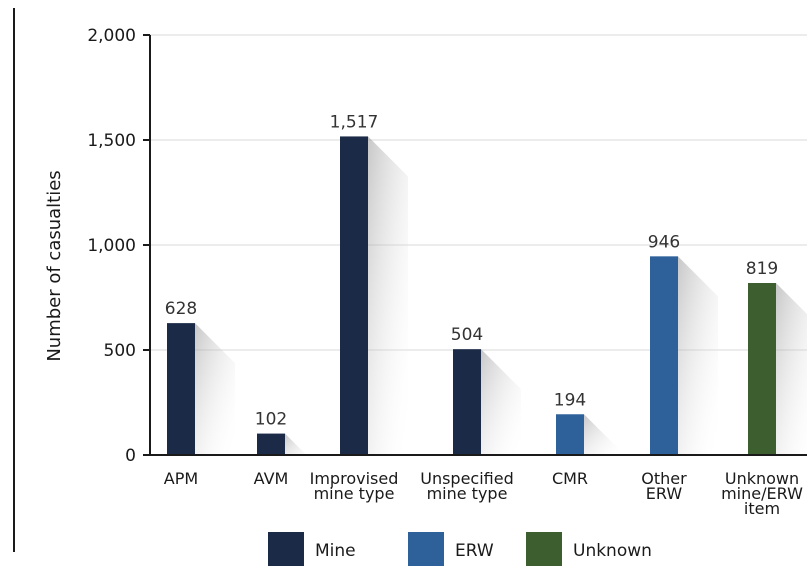  Describe the element at coordinates (664, 493) in the screenshot. I see `x-tick-label: ERW` at that location.